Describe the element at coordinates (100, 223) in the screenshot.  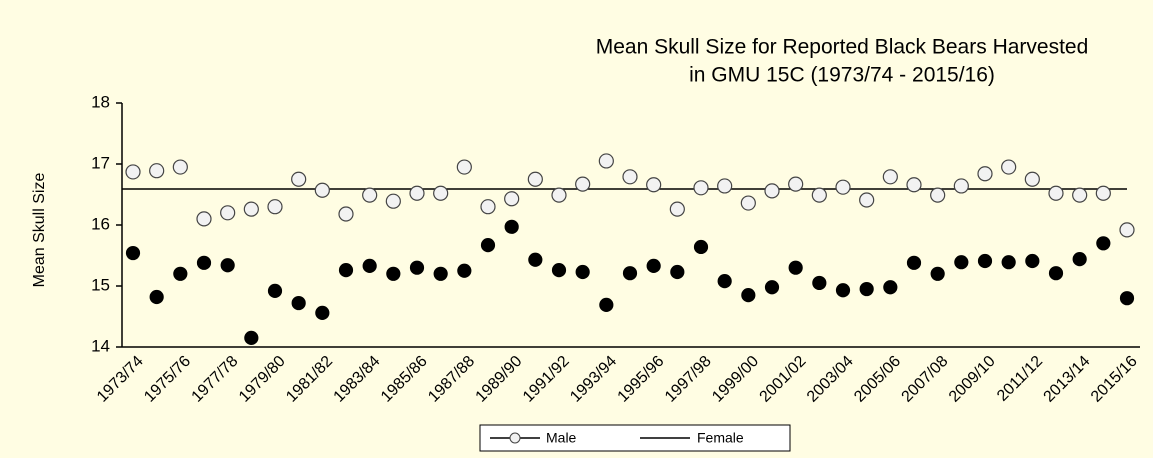
I see `y-tick-label: 16` at that location.